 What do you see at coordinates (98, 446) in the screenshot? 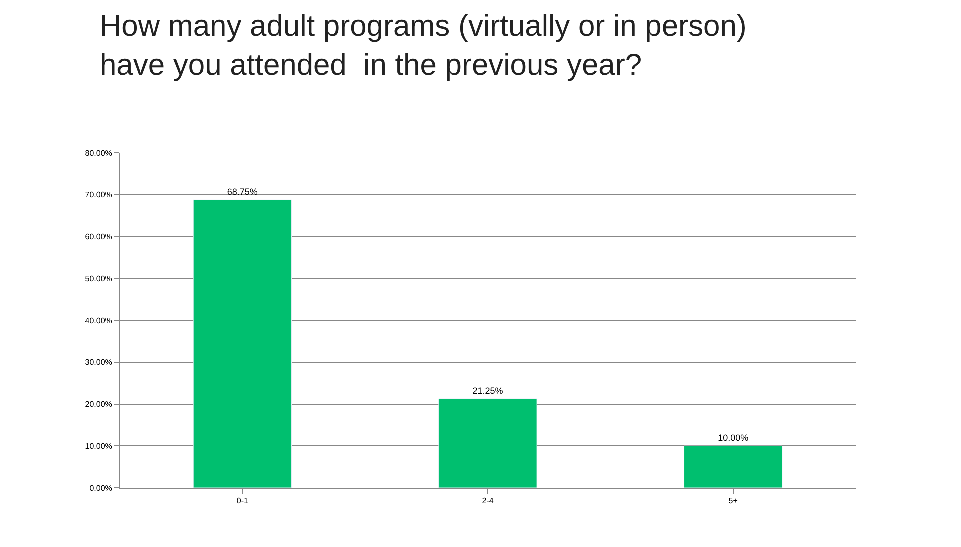
I see `y-tick-label: 10.00%` at bounding box center [98, 446].